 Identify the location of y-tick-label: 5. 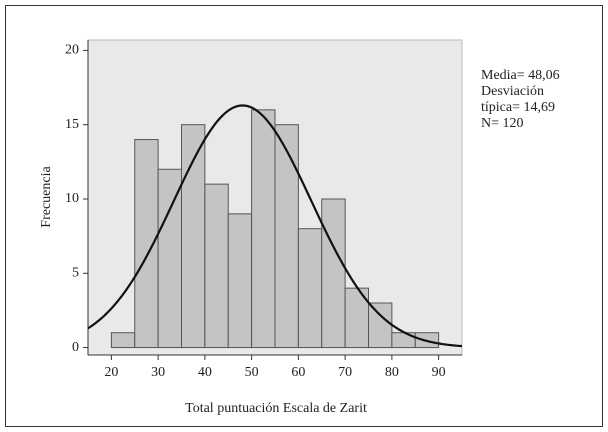
(75, 272).